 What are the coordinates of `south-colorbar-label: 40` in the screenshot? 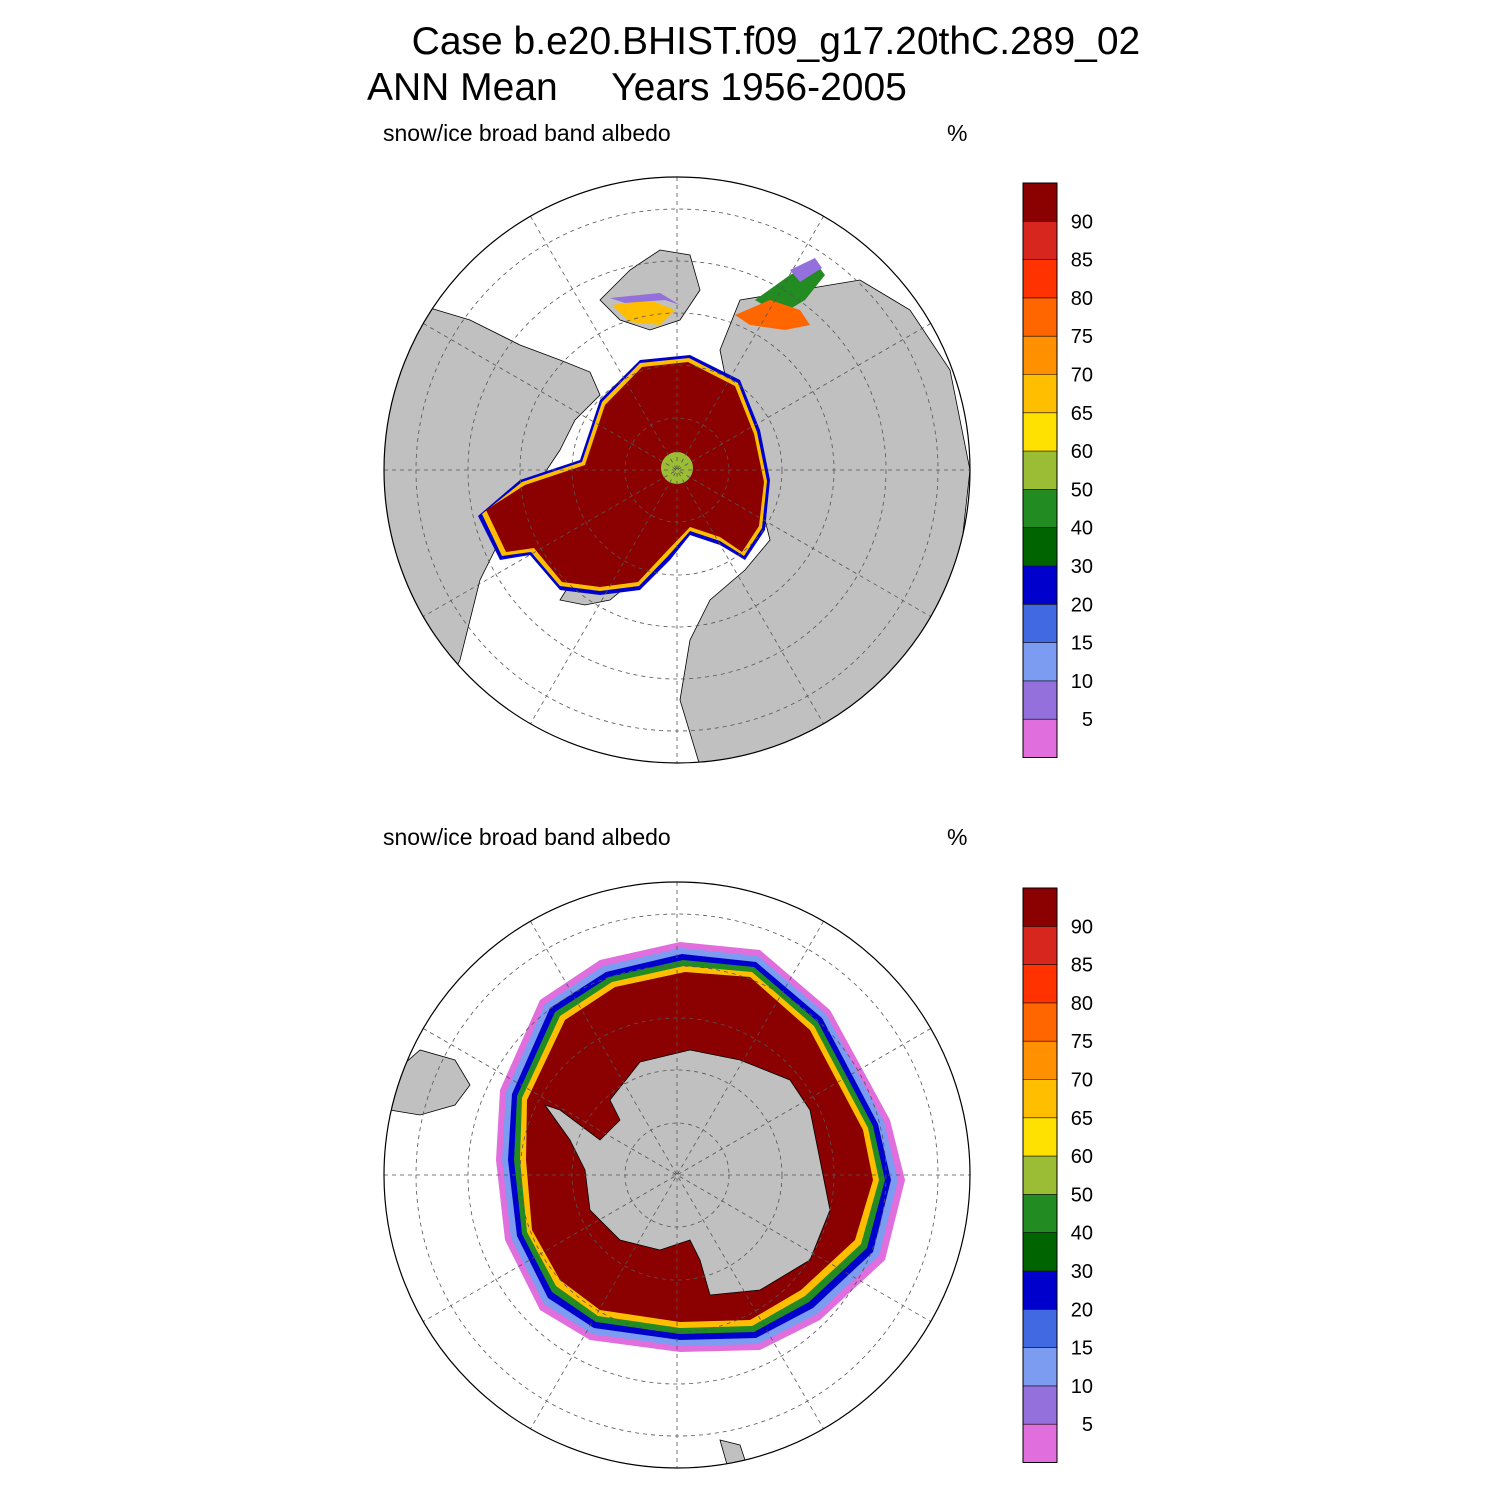 It's located at (1082, 1234).